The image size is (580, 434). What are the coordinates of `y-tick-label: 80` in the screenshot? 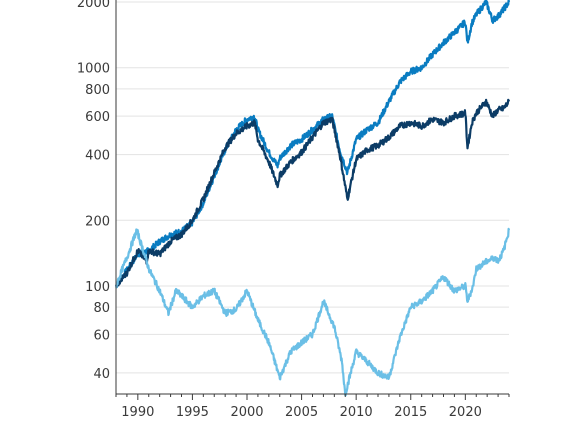 It's located at (101, 308).